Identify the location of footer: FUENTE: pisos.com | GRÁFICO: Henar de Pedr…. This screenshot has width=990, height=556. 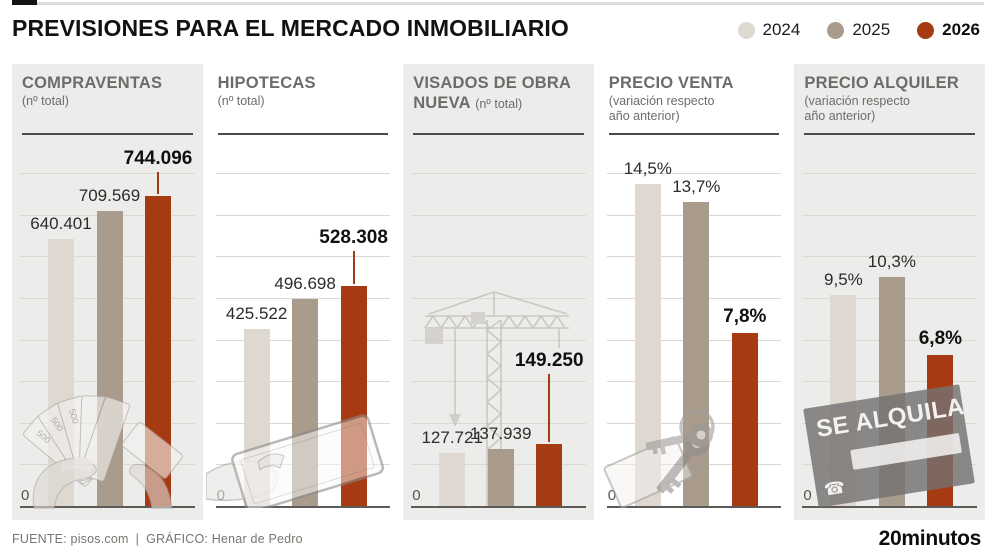
(496, 539).